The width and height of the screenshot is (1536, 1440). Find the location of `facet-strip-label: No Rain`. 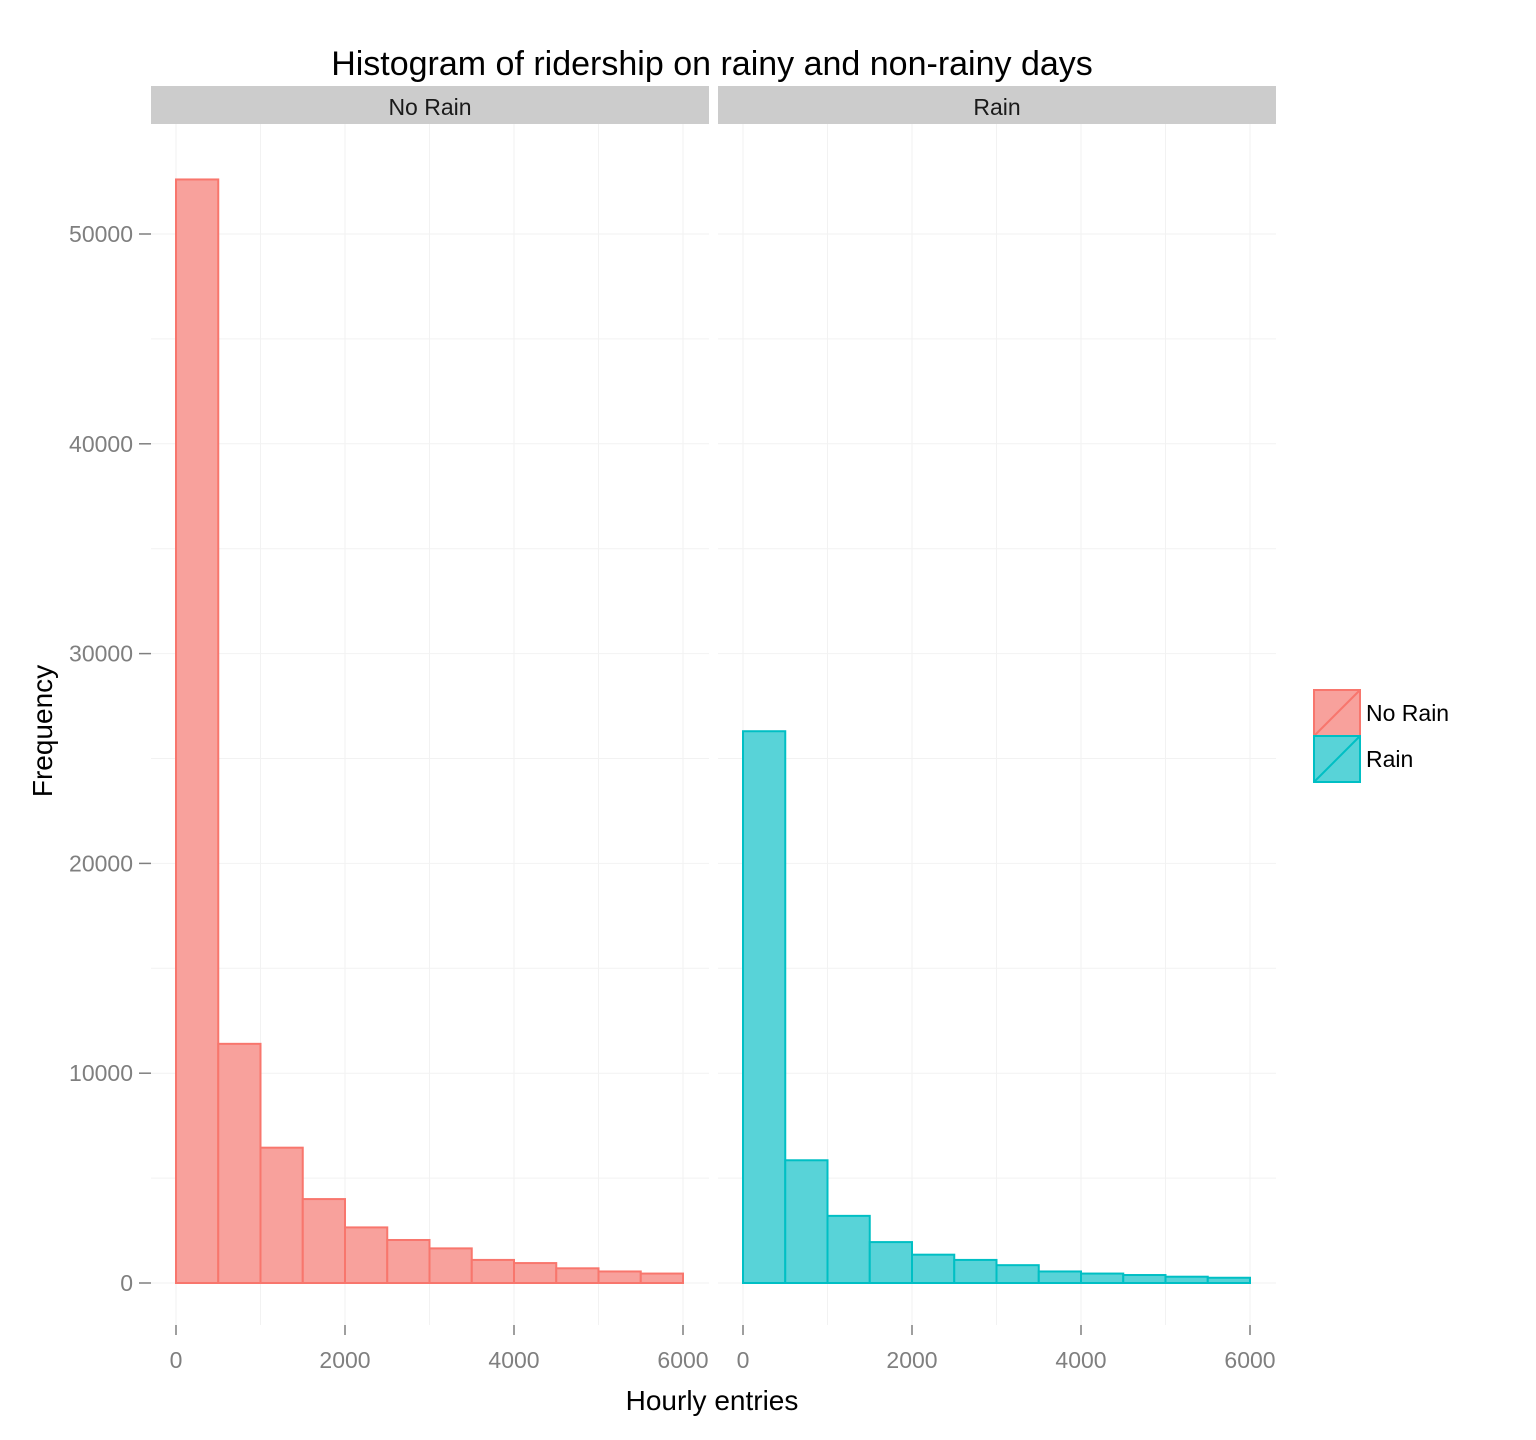

facet-strip-label: No Rain is located at coordinates (429, 107).